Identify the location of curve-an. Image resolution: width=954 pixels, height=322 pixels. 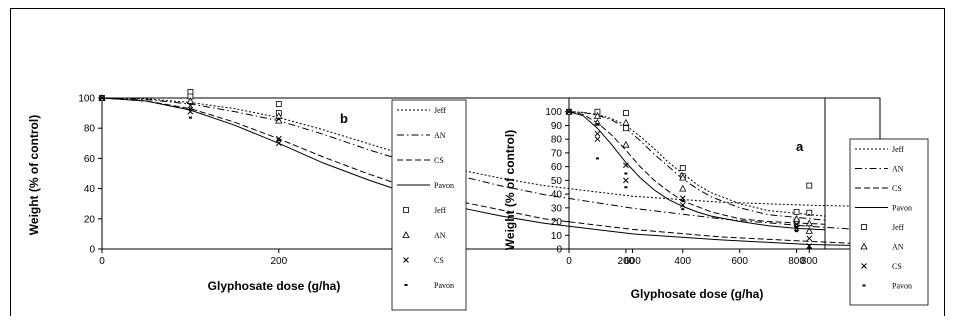
(697, 166).